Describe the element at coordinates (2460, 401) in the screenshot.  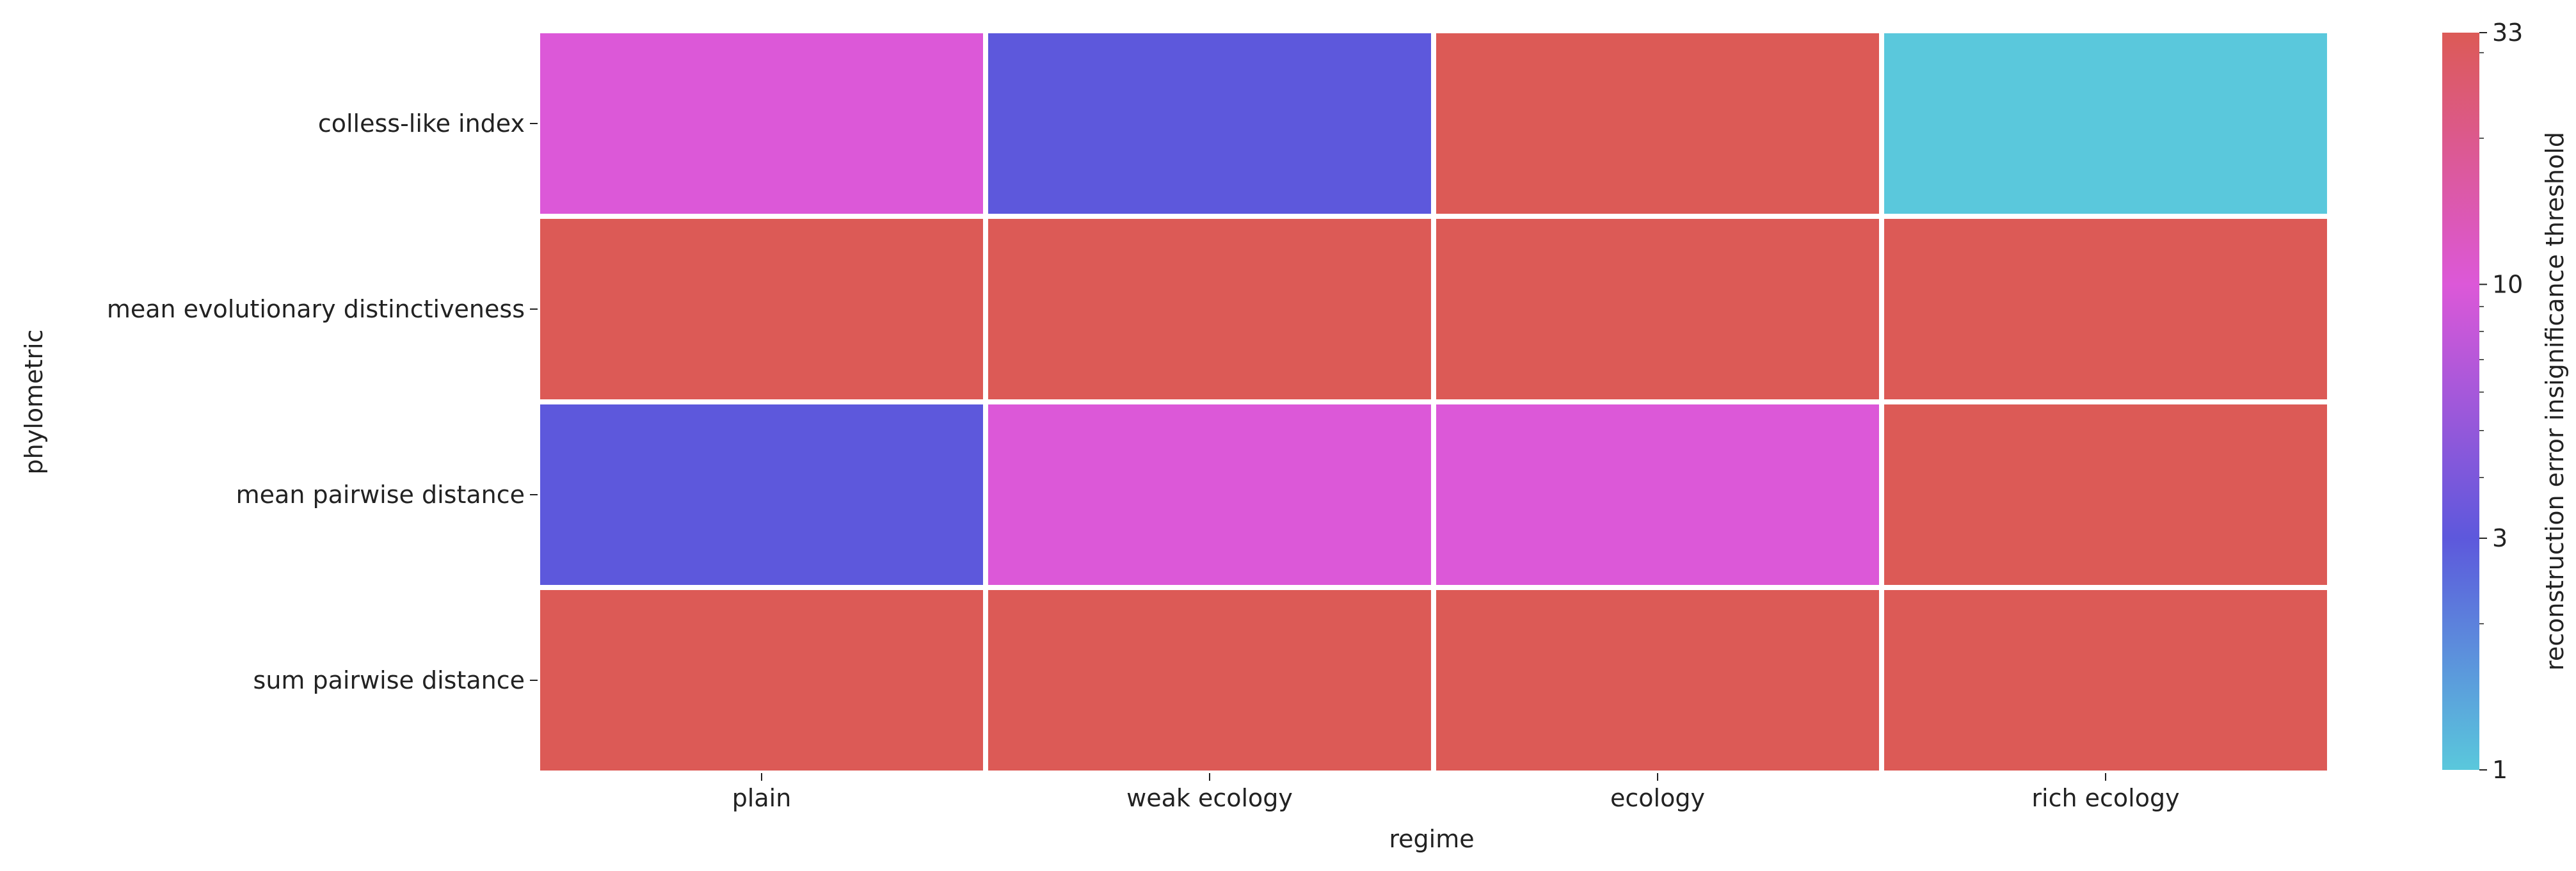
I see `colorbar` at that location.